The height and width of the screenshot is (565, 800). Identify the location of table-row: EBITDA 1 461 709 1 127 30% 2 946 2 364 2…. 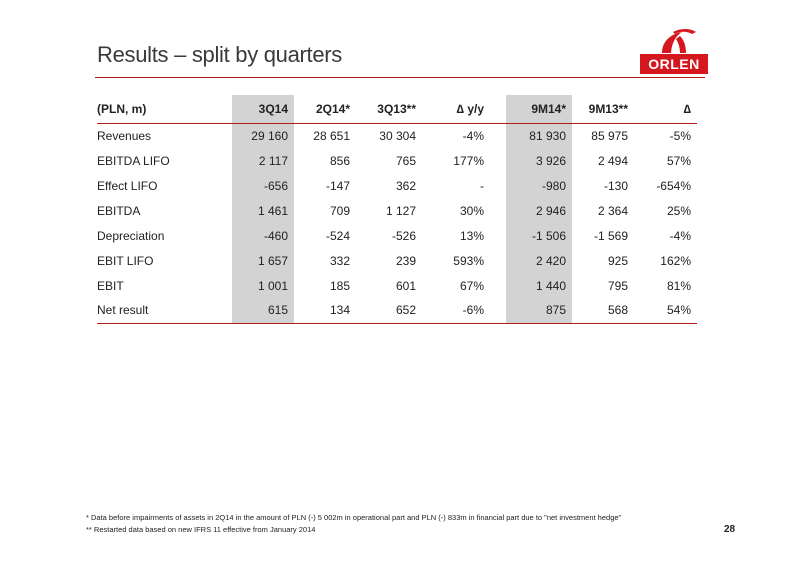
(397, 210).